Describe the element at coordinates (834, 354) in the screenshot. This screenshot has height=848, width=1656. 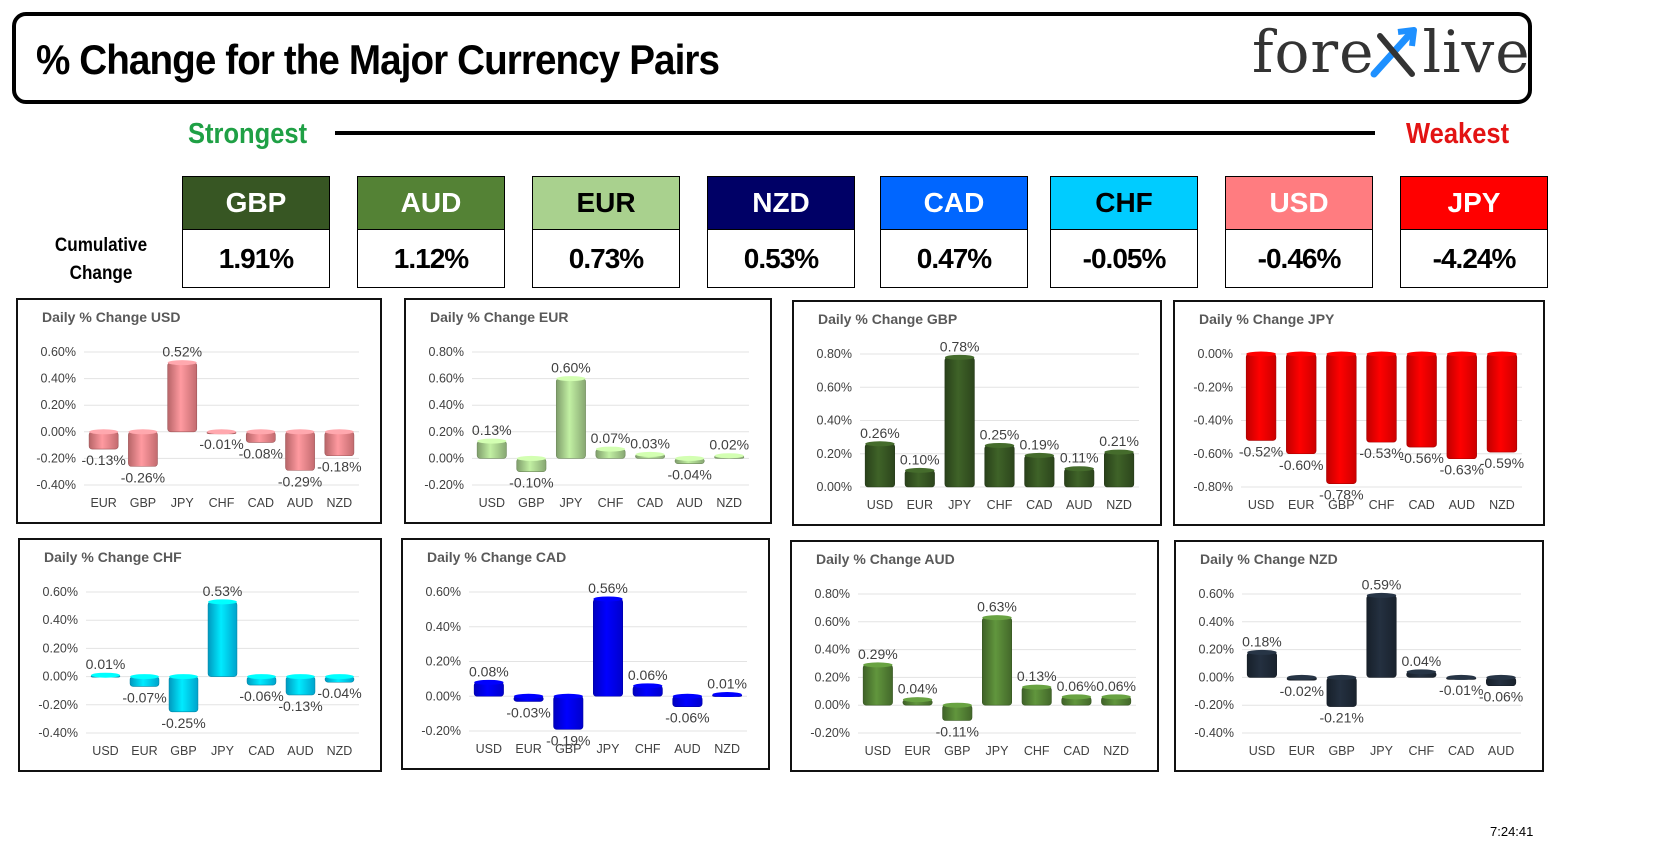
I see `y-tick-label: 0.80%` at that location.